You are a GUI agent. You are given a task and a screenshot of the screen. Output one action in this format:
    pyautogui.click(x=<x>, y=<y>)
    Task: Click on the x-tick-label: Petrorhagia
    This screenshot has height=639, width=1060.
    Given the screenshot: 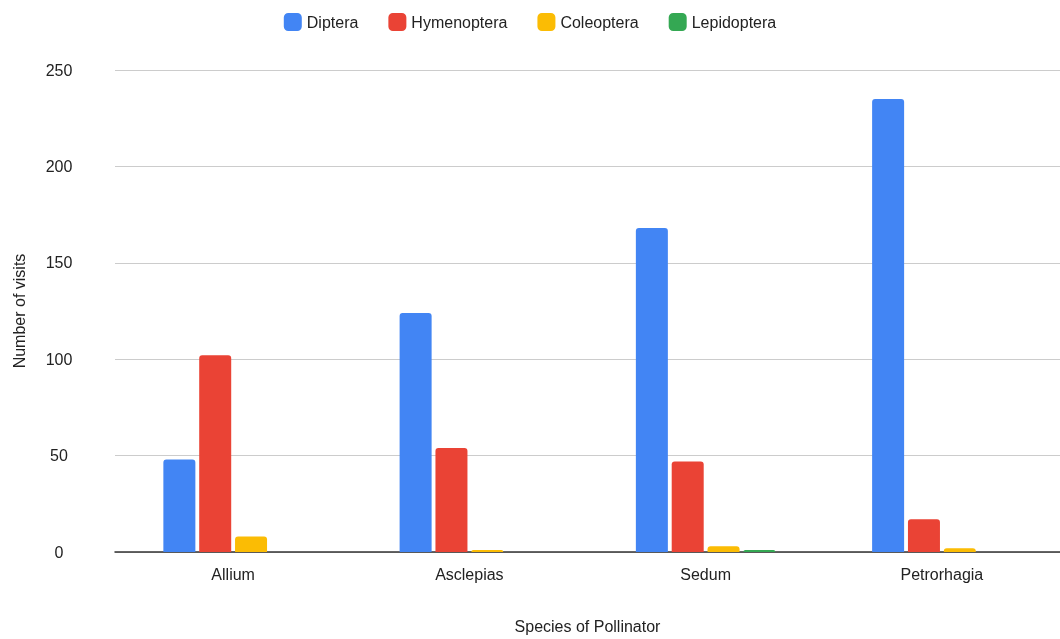 What is the action you would take?
    pyautogui.click(x=942, y=574)
    